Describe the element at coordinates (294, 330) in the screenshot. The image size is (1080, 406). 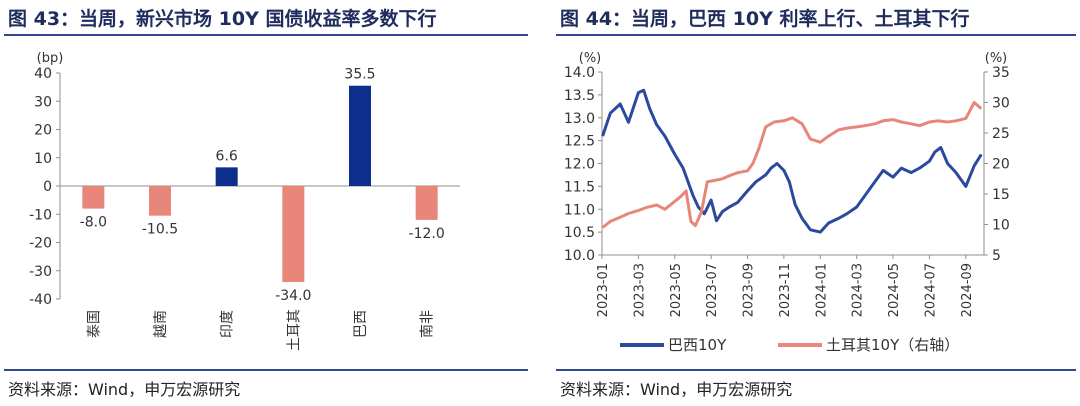
I see `category-label-3: 土耳其` at that location.